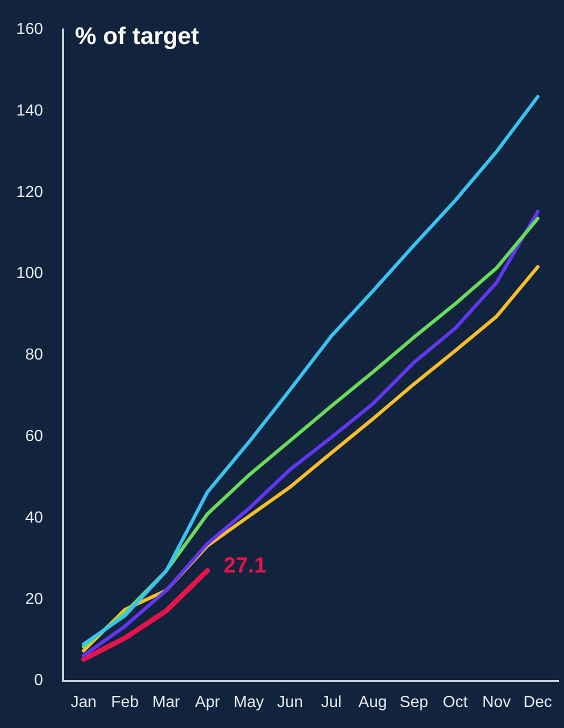 The height and width of the screenshot is (728, 564). Describe the element at coordinates (30, 111) in the screenshot. I see `y-tick-label: 140` at that location.